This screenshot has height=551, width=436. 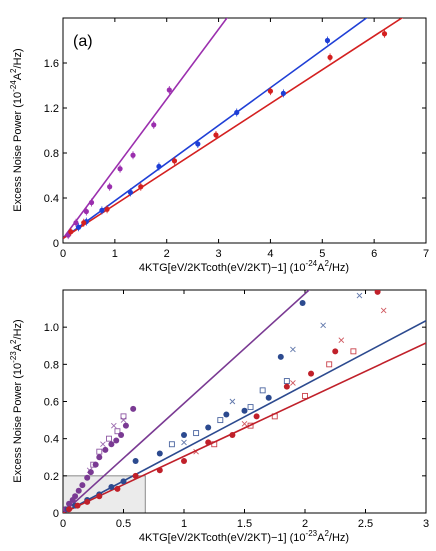 I want to click on panel-b-ylabel-exp1: -23, so click(x=13, y=357).